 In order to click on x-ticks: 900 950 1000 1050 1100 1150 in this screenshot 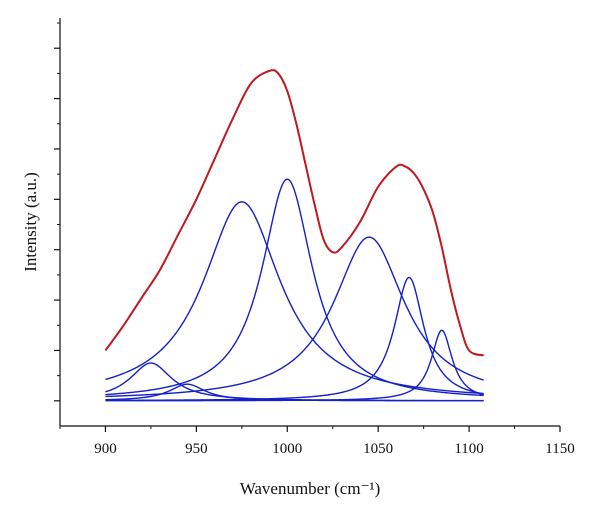, I will do `click(317, 441)`.